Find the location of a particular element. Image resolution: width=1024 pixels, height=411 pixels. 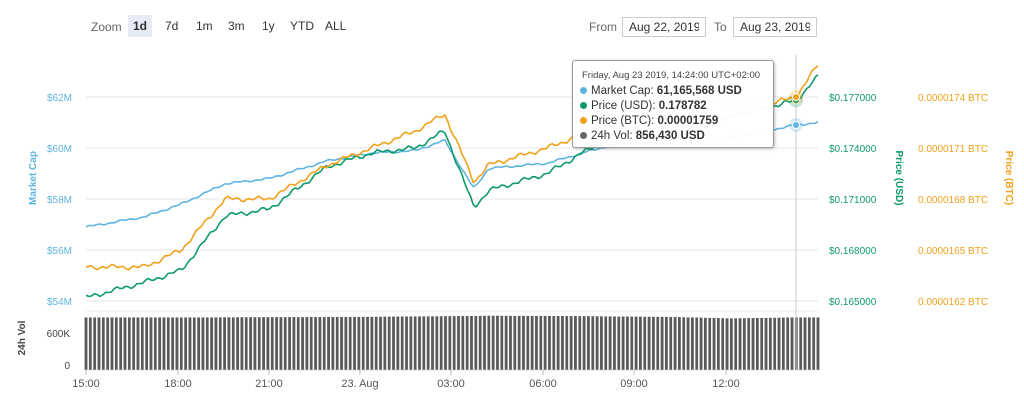

price-btc-tick-label: 0.0000168 BTC is located at coordinates (953, 200).